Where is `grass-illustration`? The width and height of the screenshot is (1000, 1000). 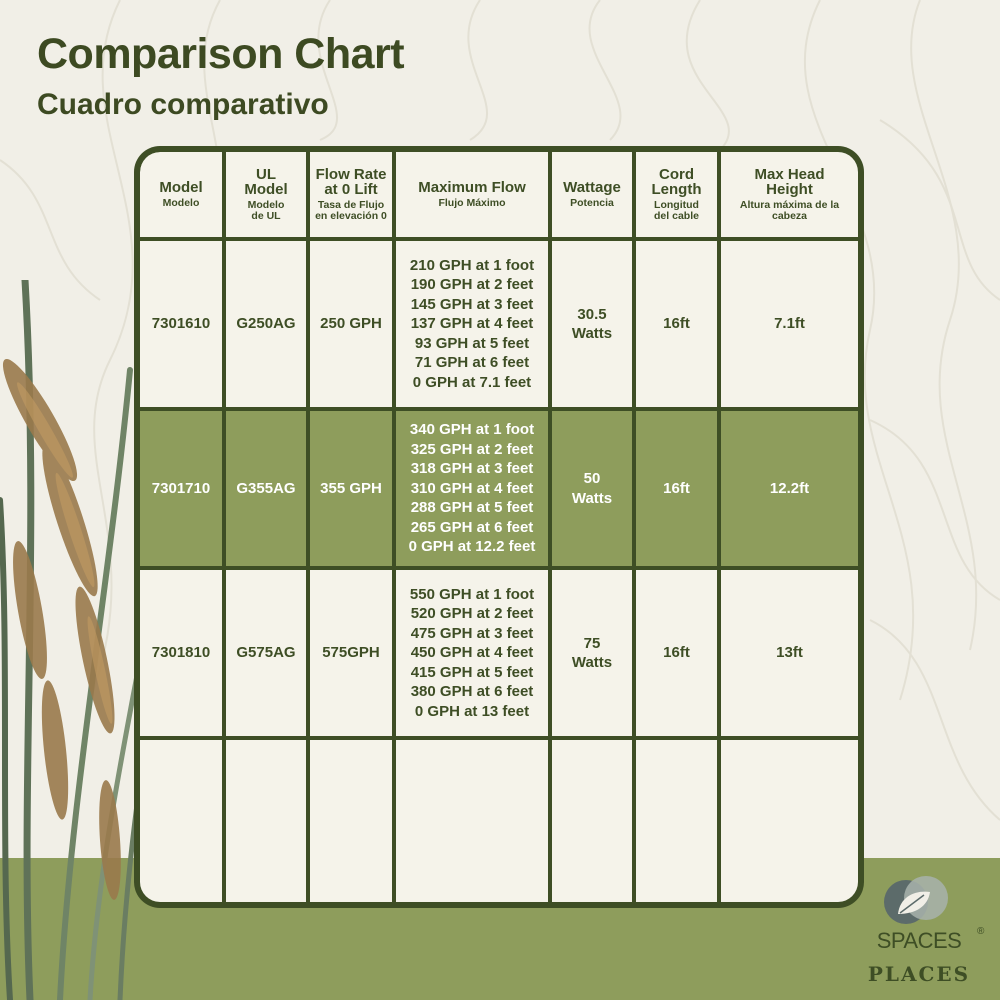 grass-illustration is located at coordinates (86, 640).